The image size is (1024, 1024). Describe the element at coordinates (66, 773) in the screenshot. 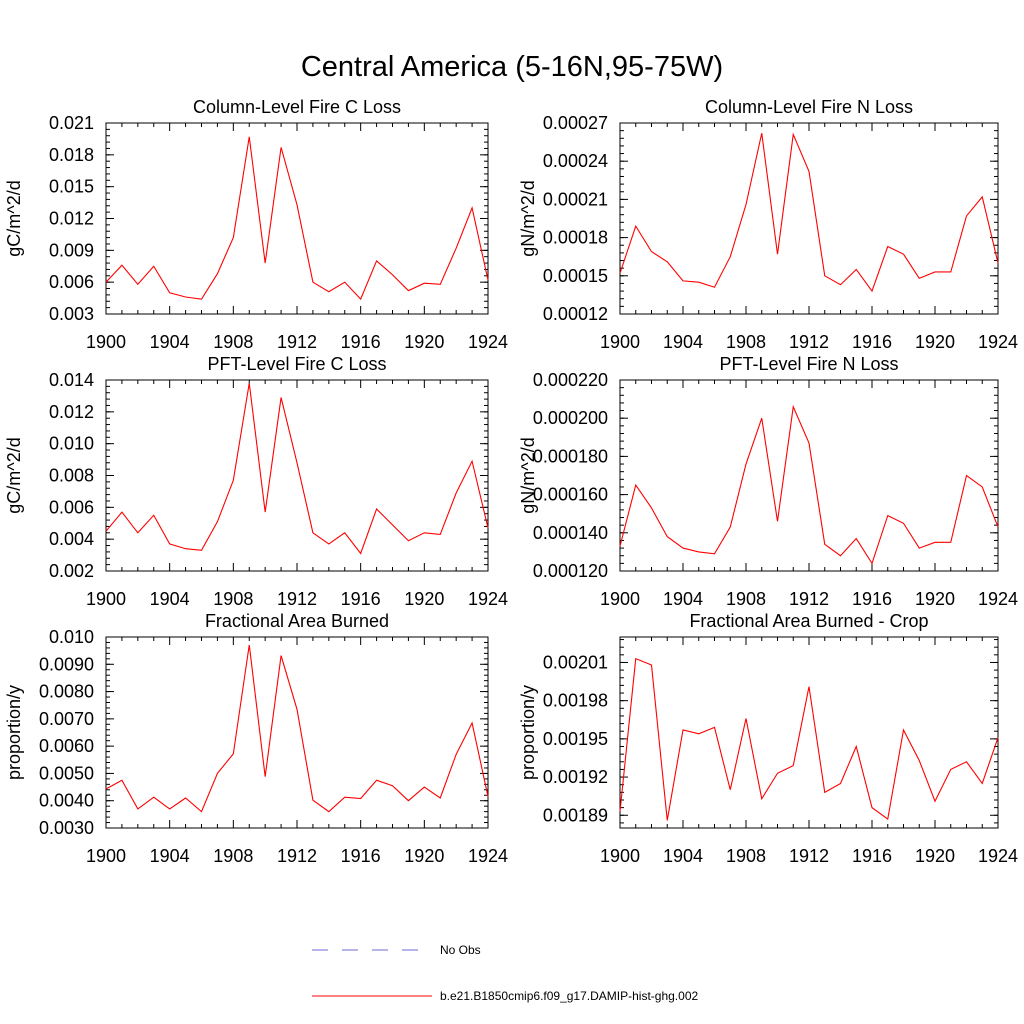

I see `y-tick-label: 0.0050` at that location.